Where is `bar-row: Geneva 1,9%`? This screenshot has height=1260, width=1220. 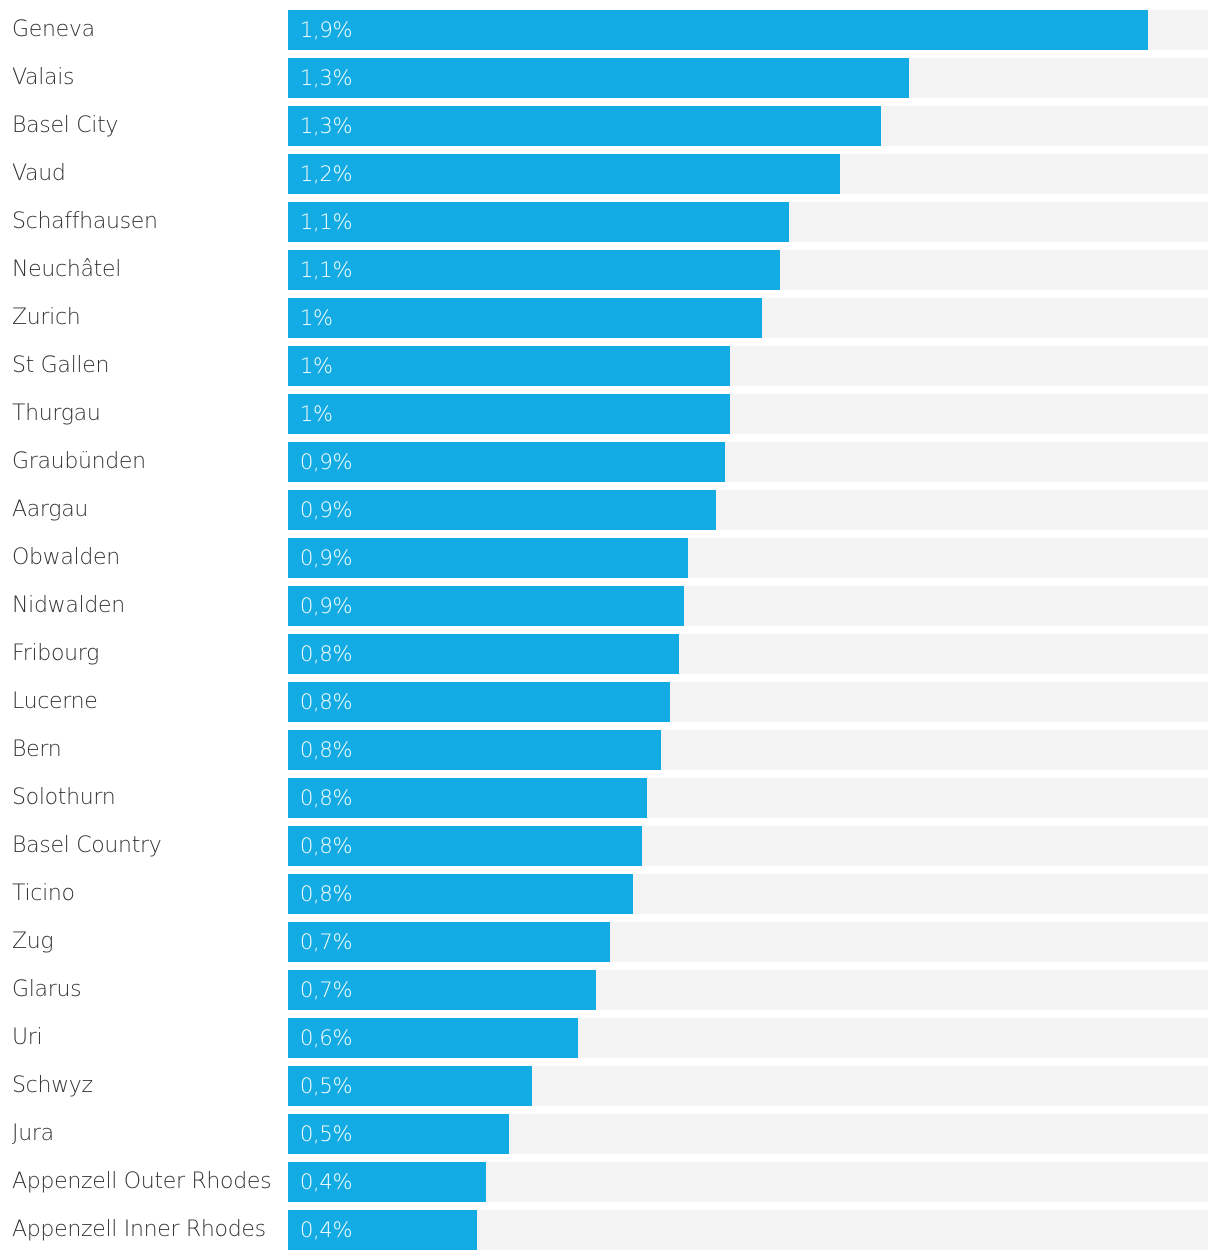
bar-row: Geneva 1,9% is located at coordinates (610, 30).